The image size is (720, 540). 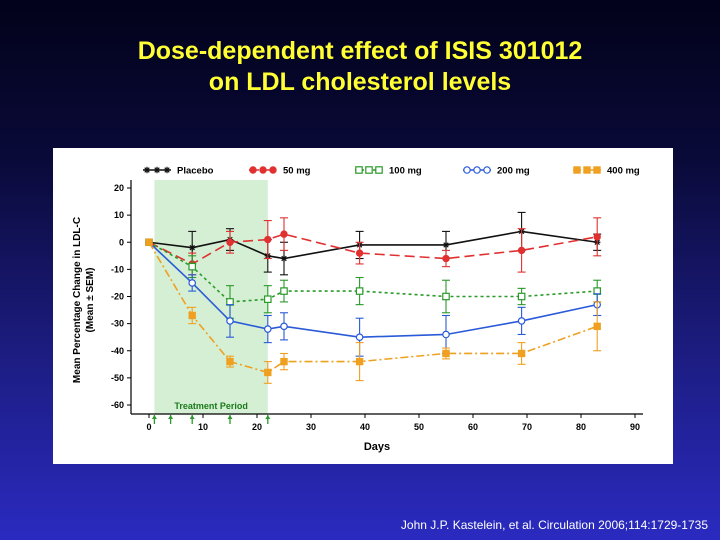 What do you see at coordinates (419, 427) in the screenshot?
I see `x-tick-label: 50` at bounding box center [419, 427].